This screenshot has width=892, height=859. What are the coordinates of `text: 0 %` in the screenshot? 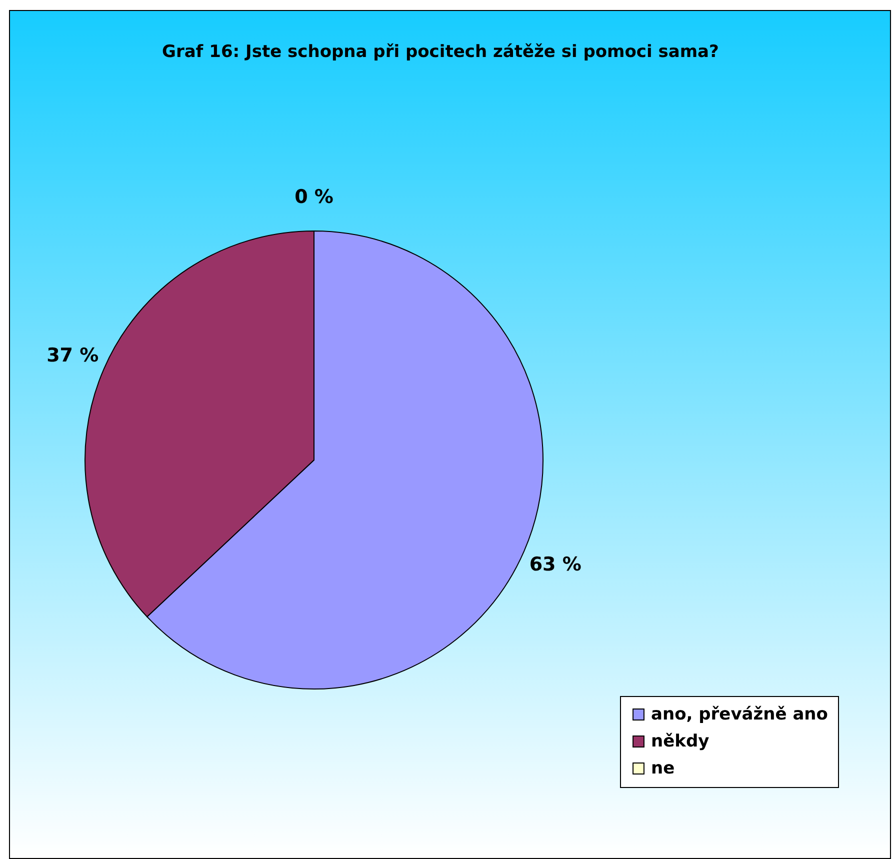 It's located at (314, 197).